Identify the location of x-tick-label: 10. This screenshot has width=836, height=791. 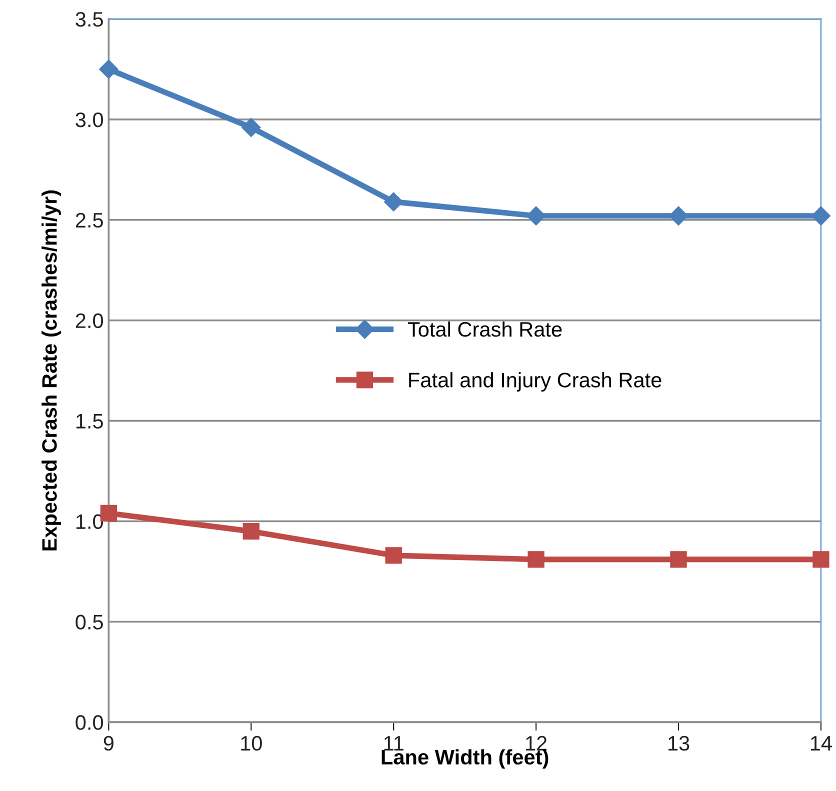
(251, 743).